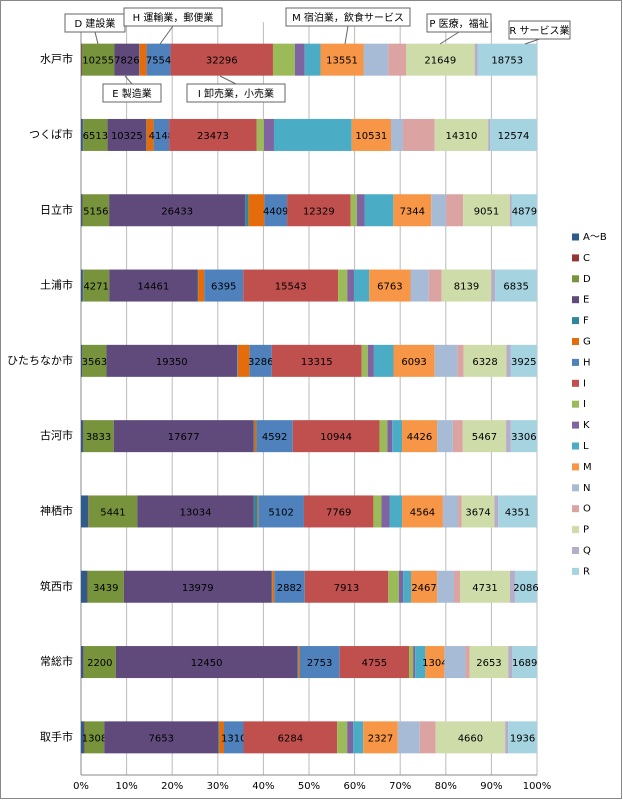 The width and height of the screenshot is (623, 804). Describe the element at coordinates (412, 211) in the screenshot. I see `data-label: 7344` at that location.